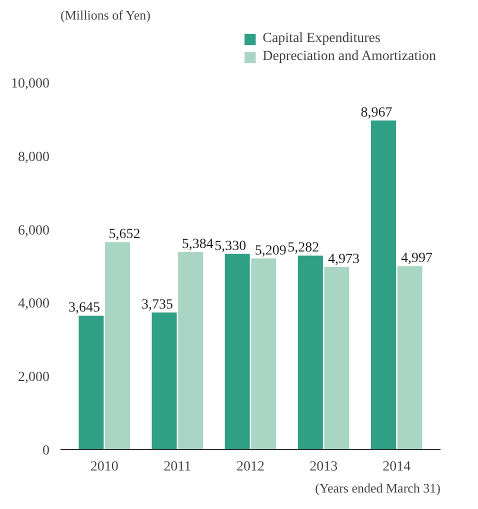 The image size is (478, 509). I want to click on data-label: 8,967, so click(376, 112).